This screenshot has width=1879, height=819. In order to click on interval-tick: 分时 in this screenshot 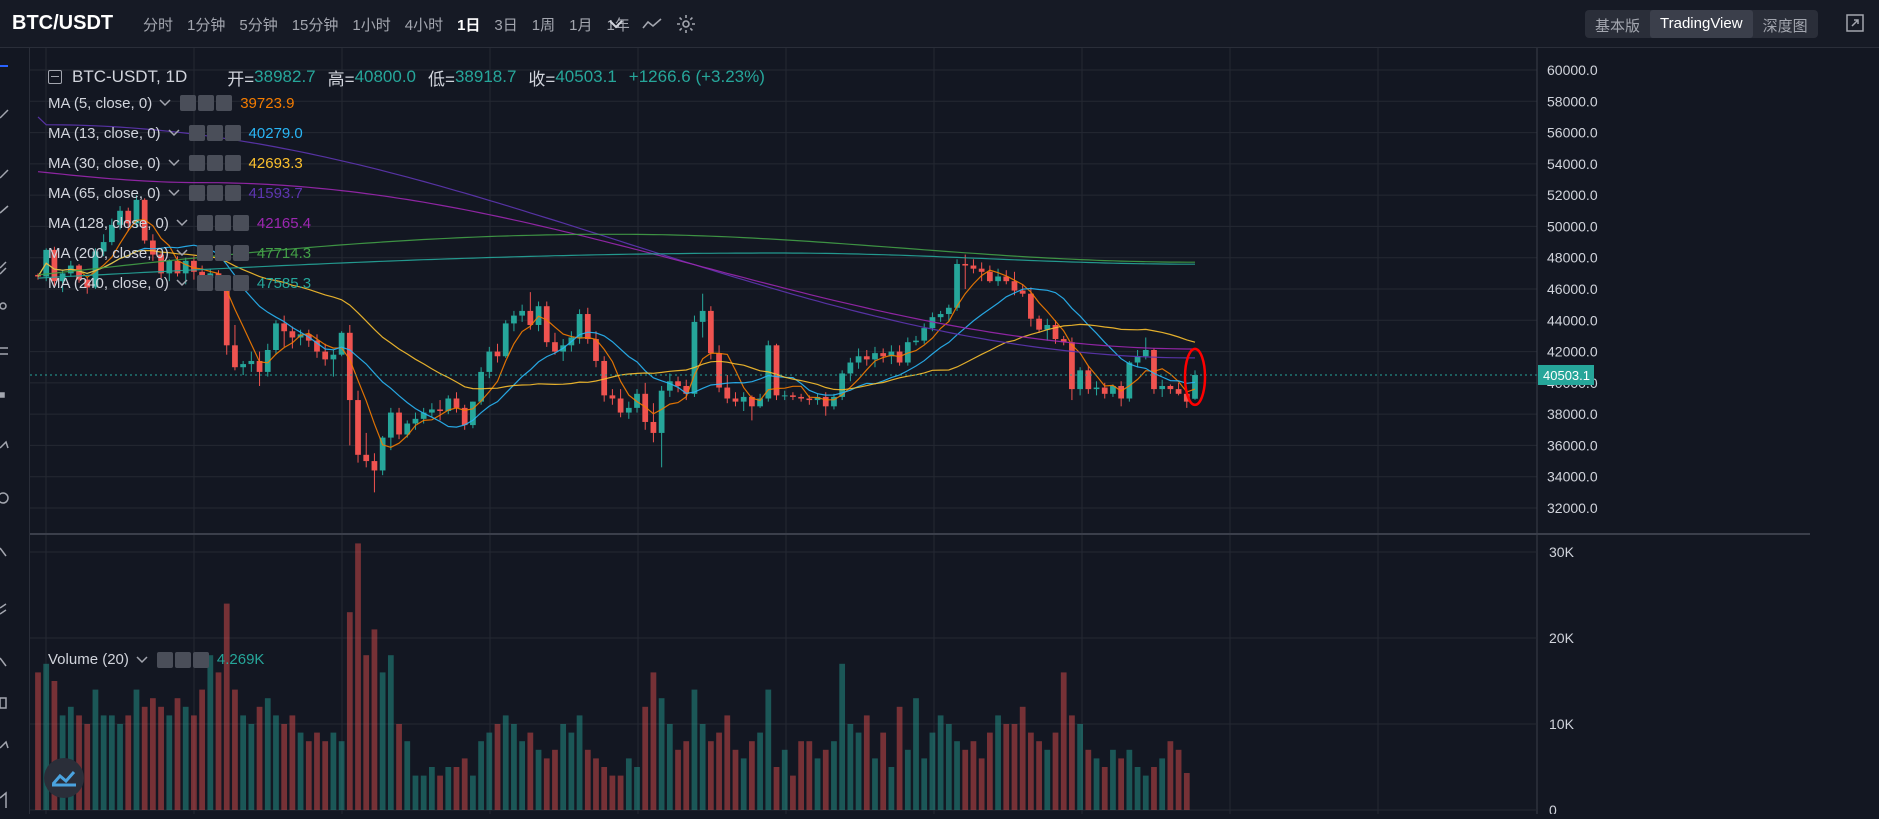, I will do `click(158, 25)`.